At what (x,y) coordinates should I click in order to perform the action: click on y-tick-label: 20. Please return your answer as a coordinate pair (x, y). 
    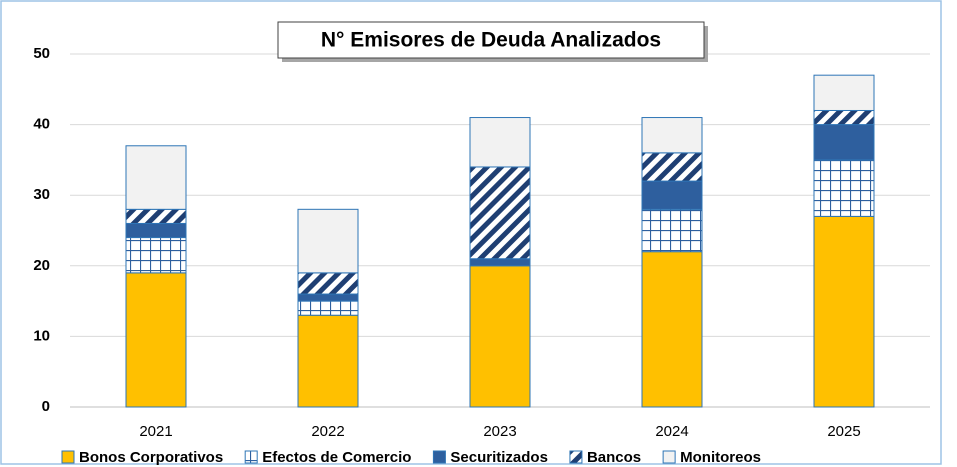
    Looking at the image, I should click on (41, 265).